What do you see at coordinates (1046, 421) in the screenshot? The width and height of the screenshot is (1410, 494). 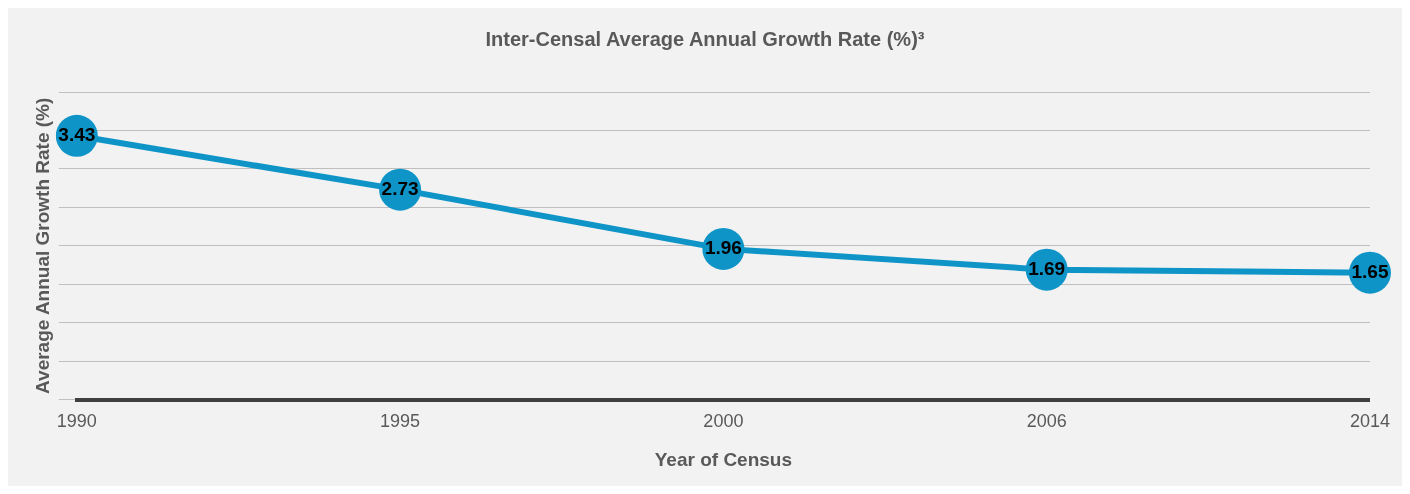 I see `x-tick-label: 2006` at bounding box center [1046, 421].